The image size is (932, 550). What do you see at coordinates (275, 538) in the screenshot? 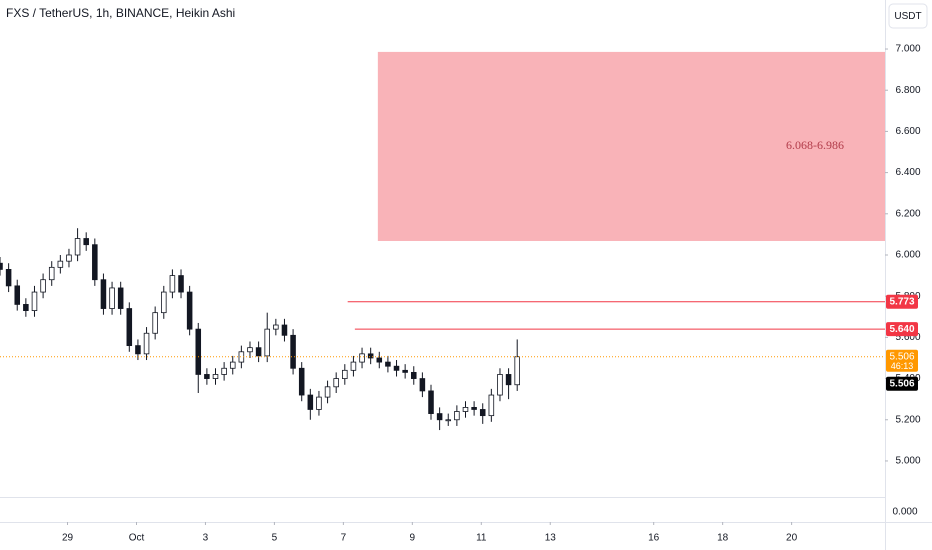
I see `x-tick-label: 5` at bounding box center [275, 538].